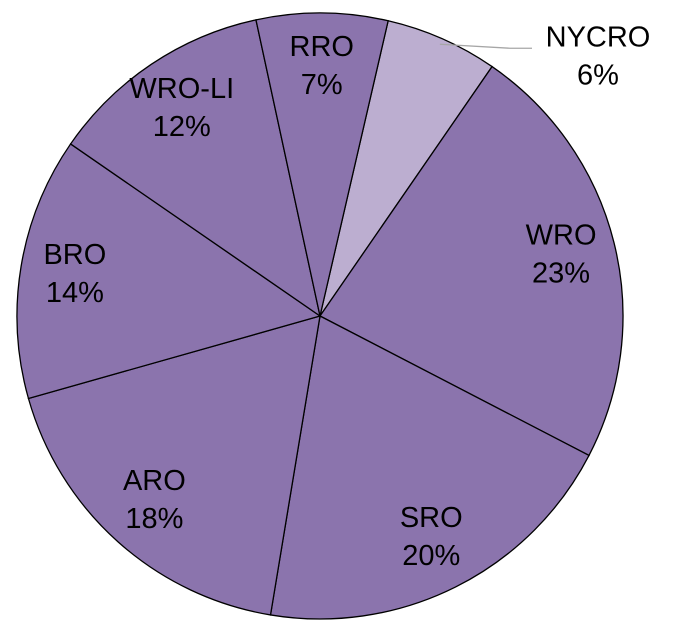  Describe the element at coordinates (182, 127) in the screenshot. I see `slice-value-label: 12%` at that location.